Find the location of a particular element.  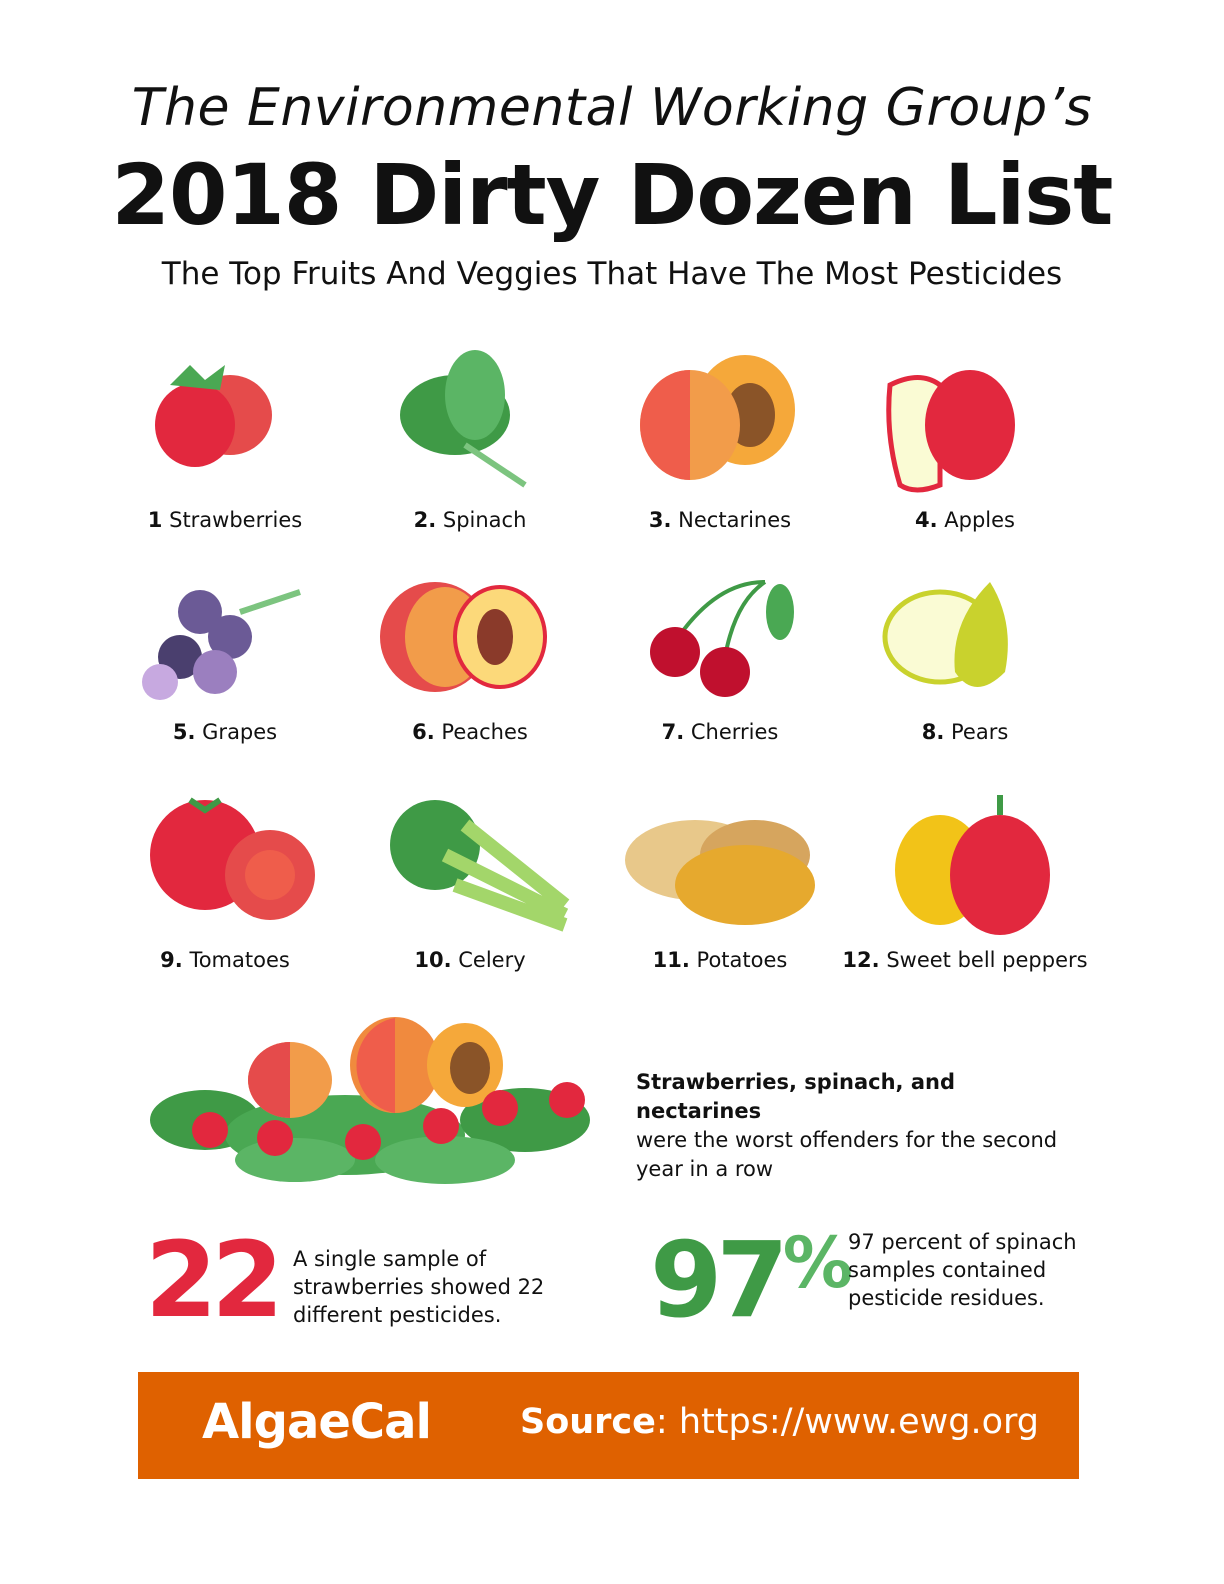

produce-label: 2. Spinach is located at coordinates (470, 520).